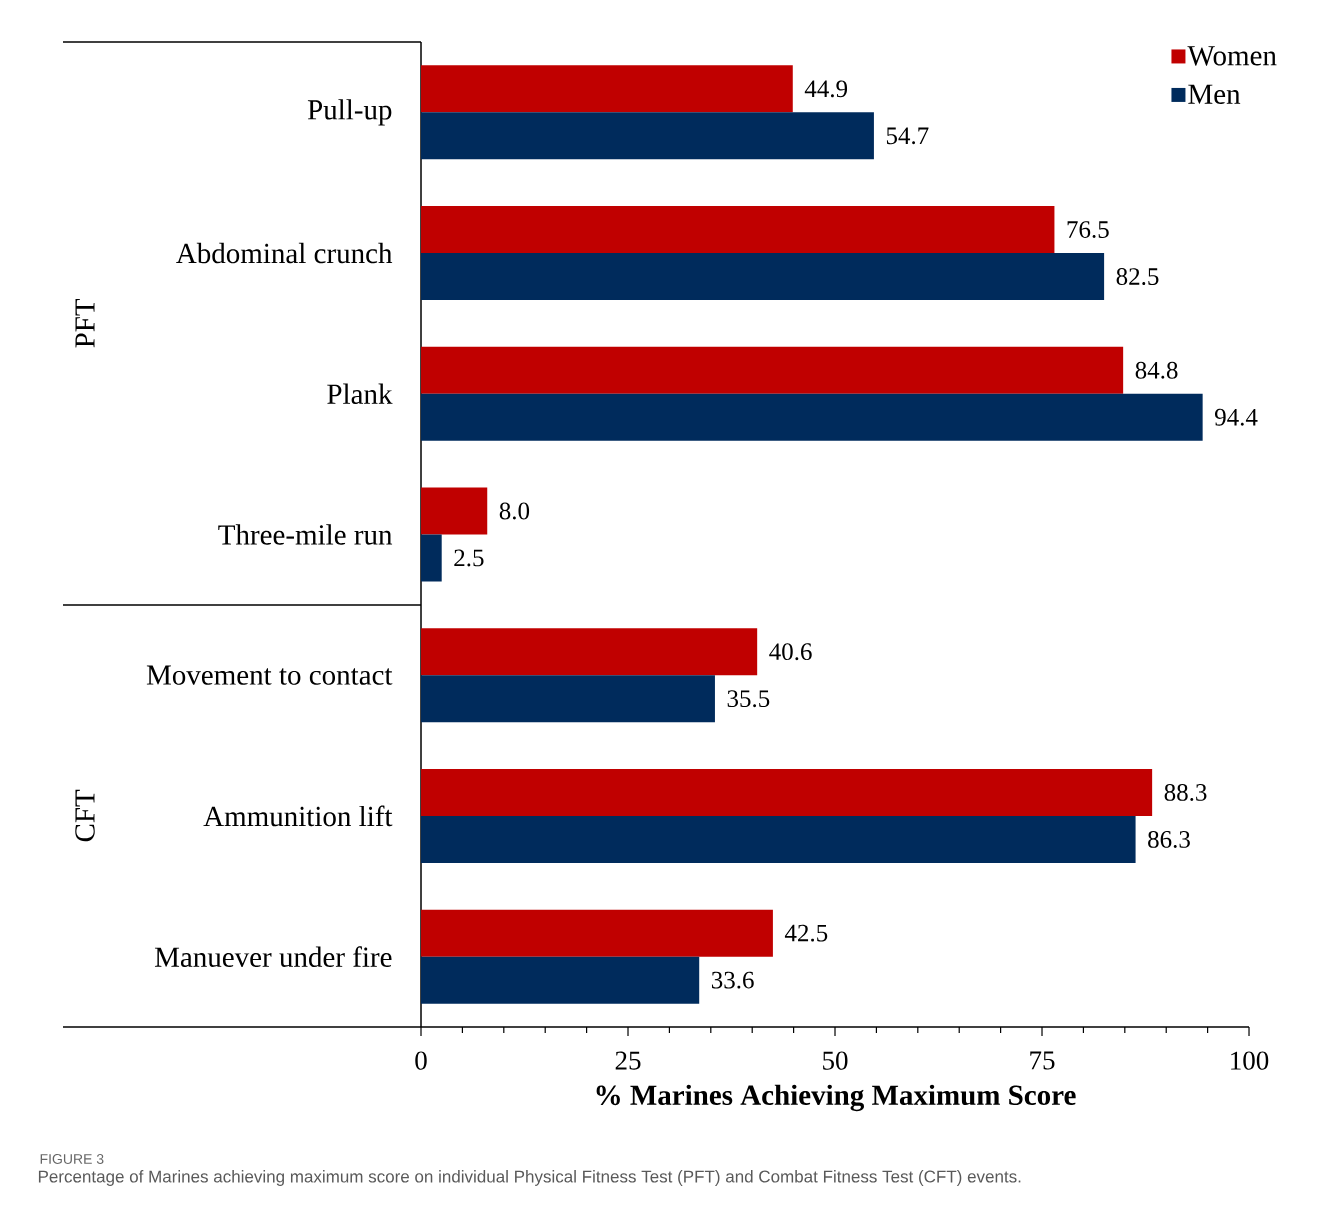 The width and height of the screenshot is (1329, 1207). Describe the element at coordinates (1185, 792) in the screenshot. I see `data-label: 88.3` at that location.